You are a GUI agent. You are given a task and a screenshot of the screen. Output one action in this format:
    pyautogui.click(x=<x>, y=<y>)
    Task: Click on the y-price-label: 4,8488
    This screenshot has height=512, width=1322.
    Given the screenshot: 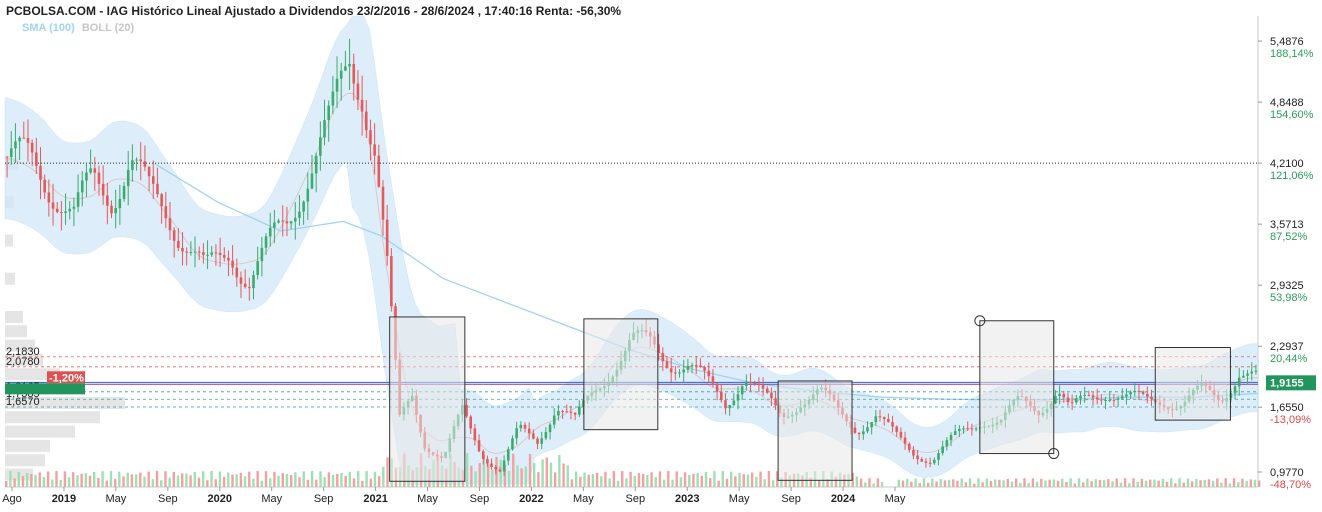 What is the action you would take?
    pyautogui.click(x=1287, y=103)
    